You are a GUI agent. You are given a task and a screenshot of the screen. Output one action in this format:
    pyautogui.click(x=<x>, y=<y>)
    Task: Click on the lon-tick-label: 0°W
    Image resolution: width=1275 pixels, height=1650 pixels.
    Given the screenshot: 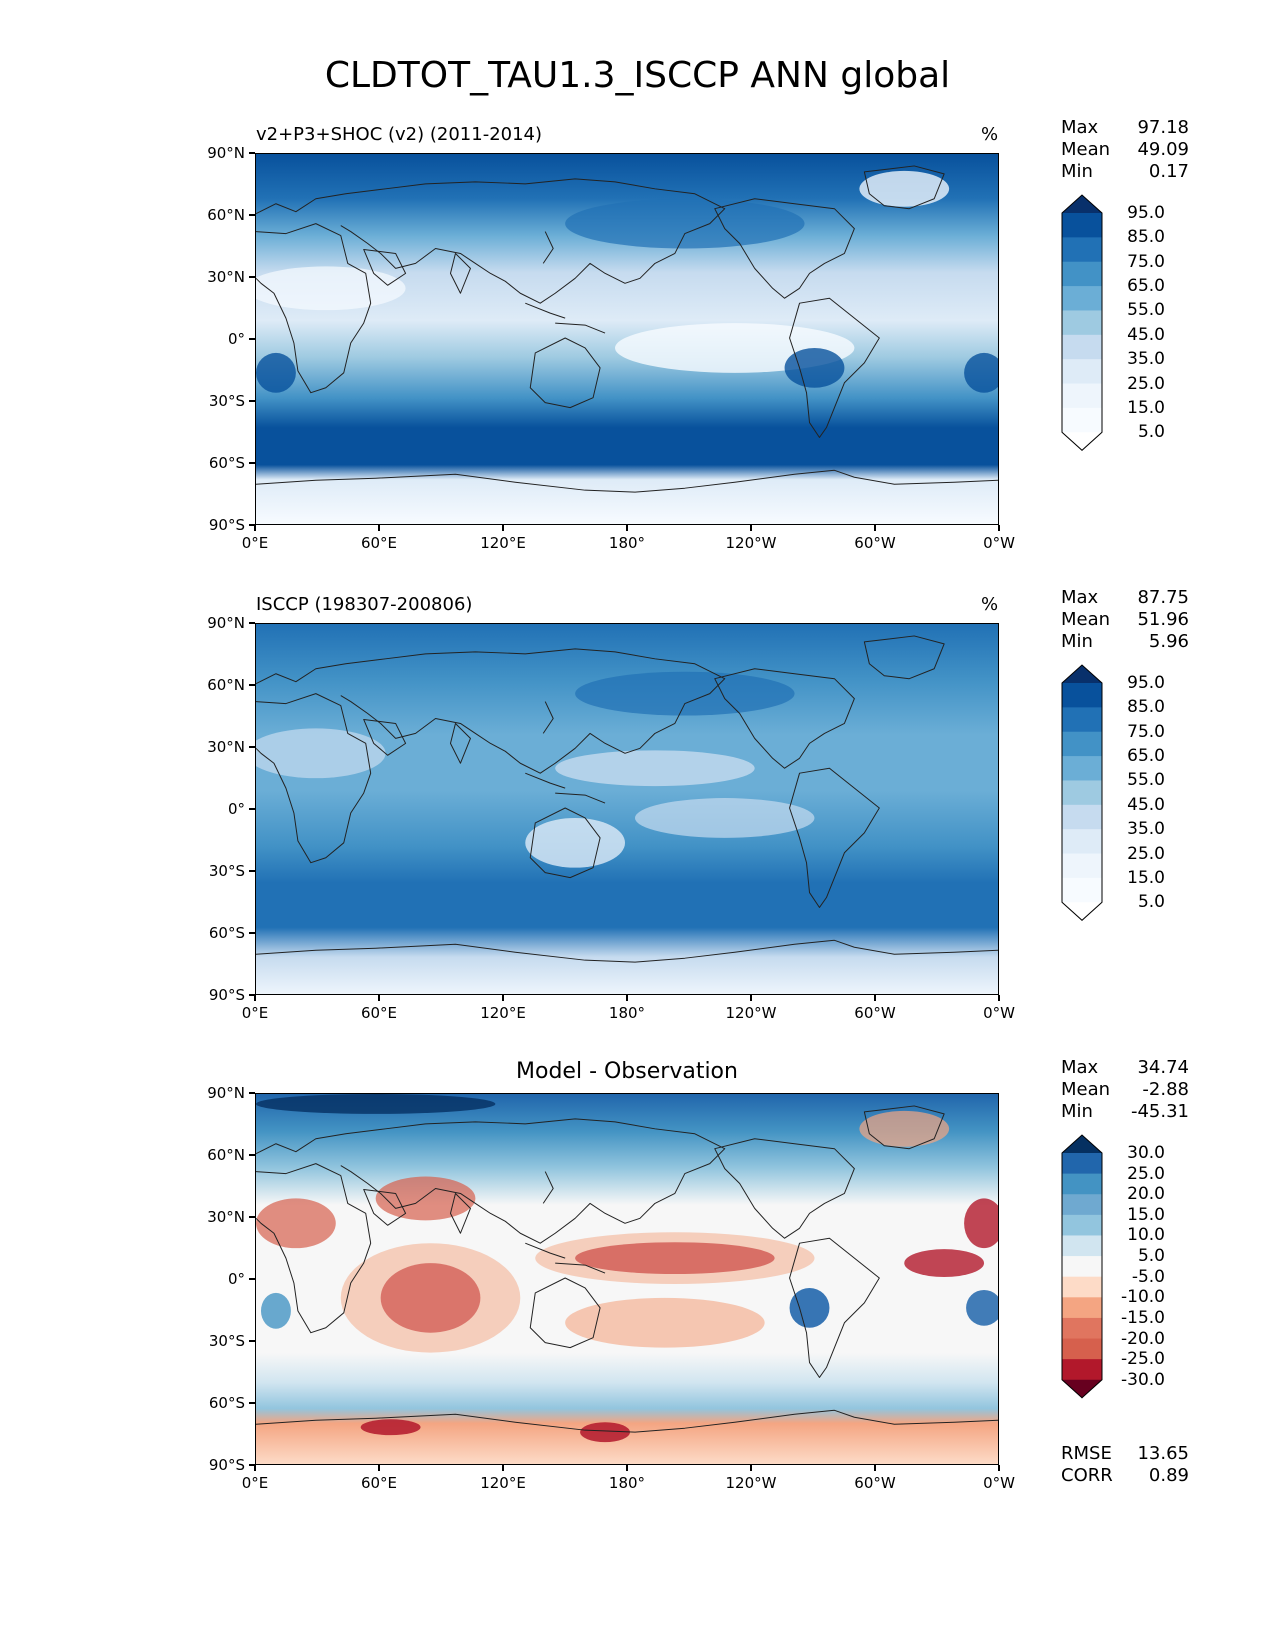 What is the action you would take?
    pyautogui.click(x=999, y=1483)
    